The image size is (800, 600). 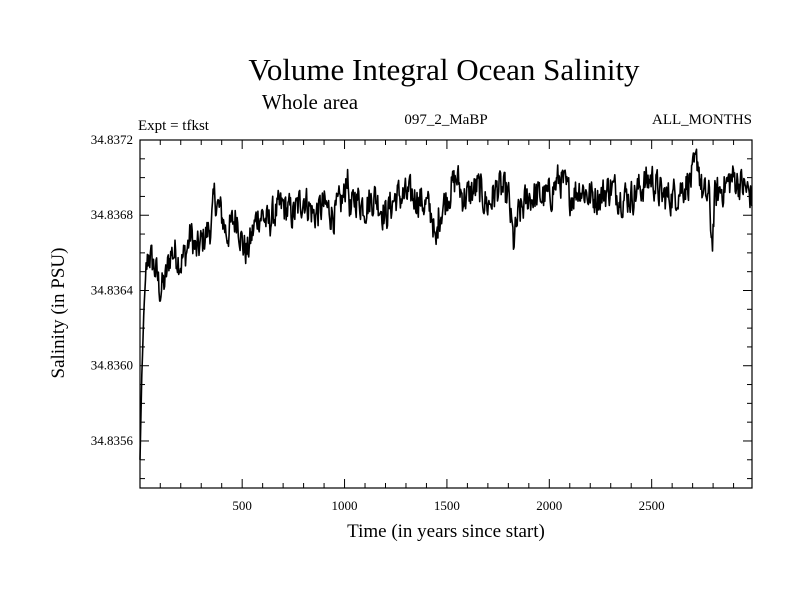 I want to click on y-tick-label: 34.8356, so click(x=112, y=440).